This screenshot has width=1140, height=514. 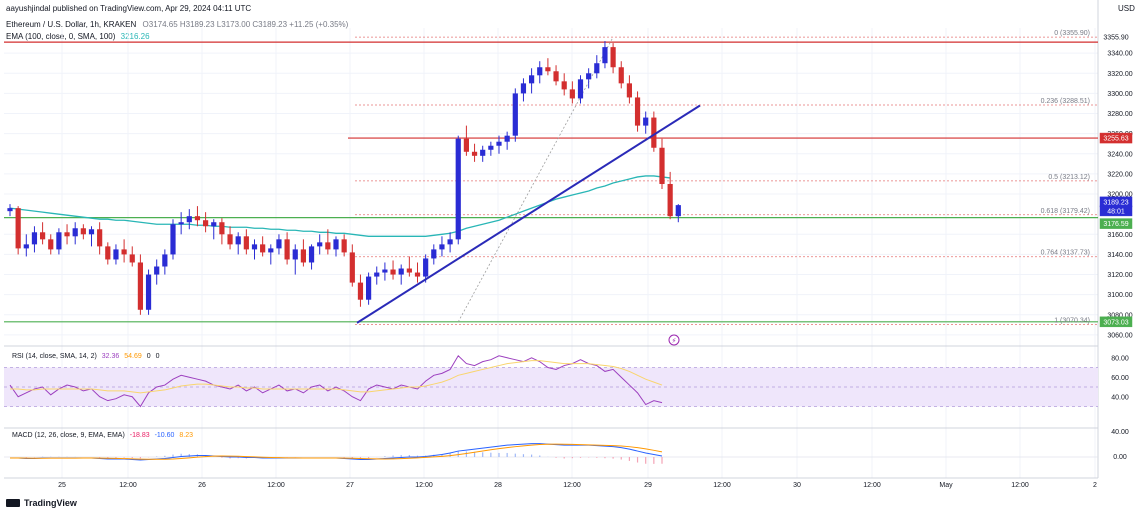 I want to click on rsi-tick: 60.00, so click(x=1120, y=378).